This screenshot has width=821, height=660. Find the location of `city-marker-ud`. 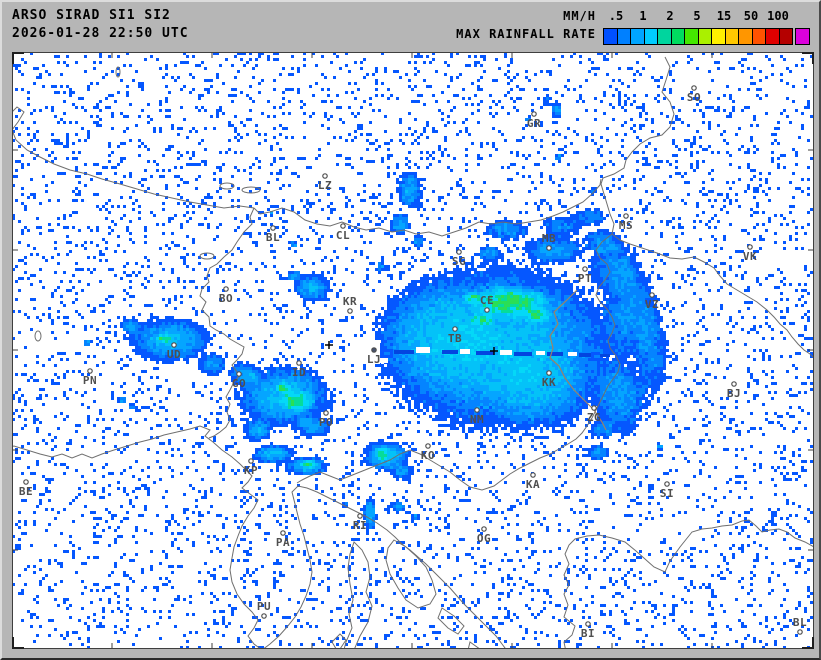

city-marker-ud is located at coordinates (174, 345).